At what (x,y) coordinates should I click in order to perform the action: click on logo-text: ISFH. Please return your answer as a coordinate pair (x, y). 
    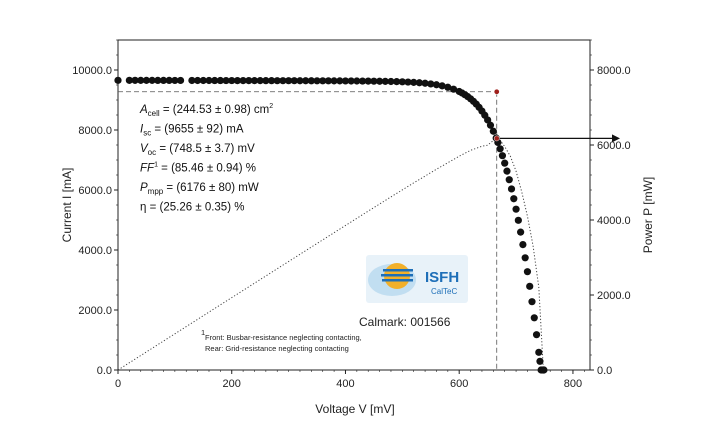
    Looking at the image, I should click on (442, 277).